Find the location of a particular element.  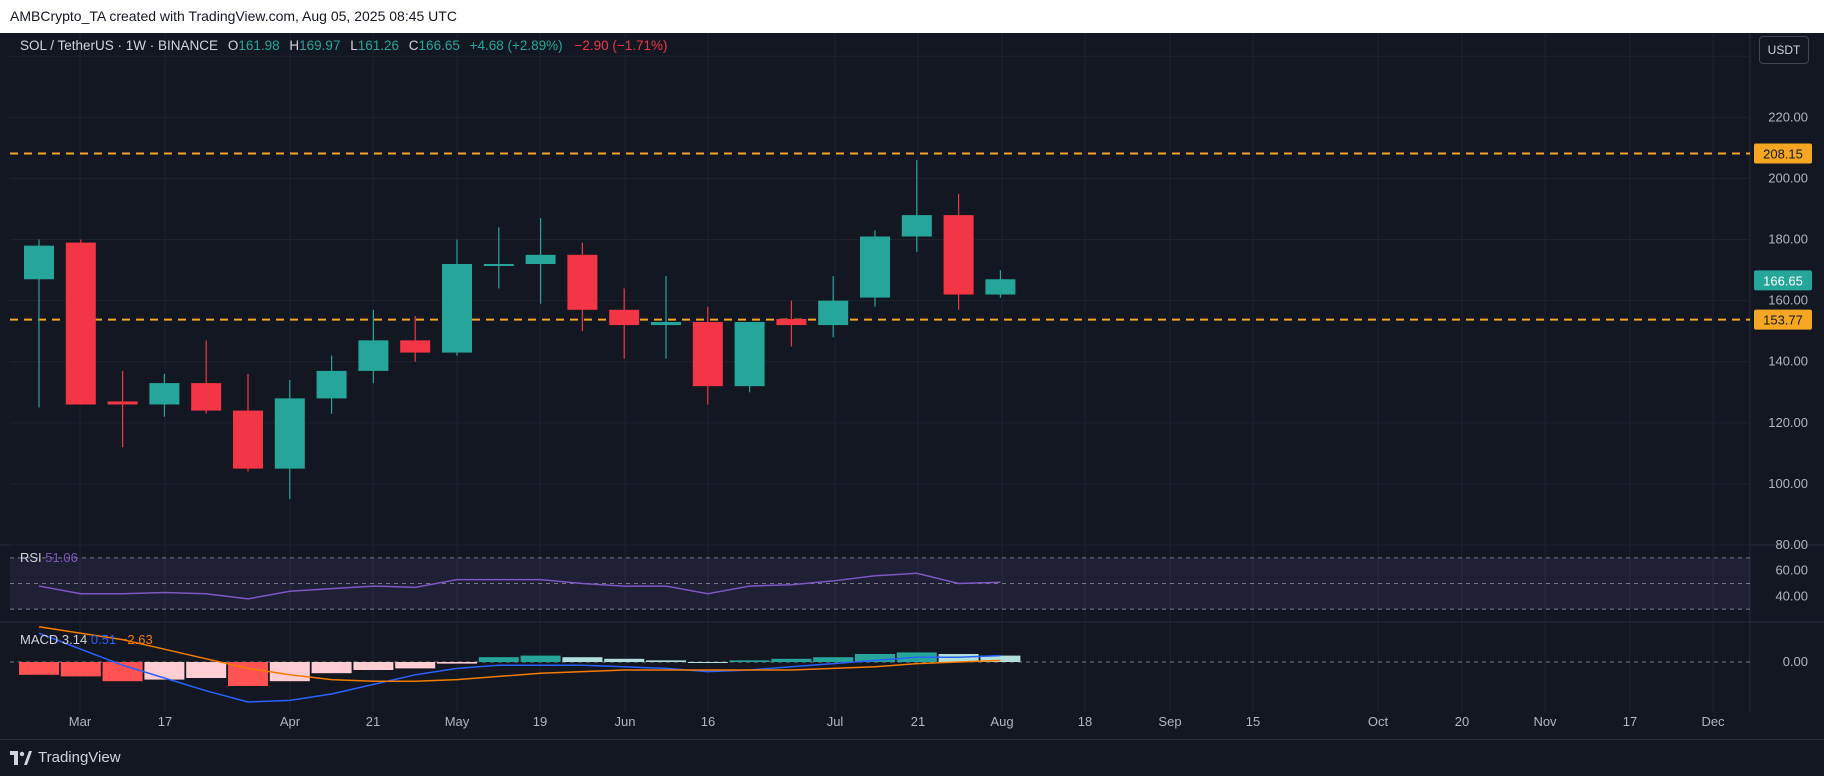

change-value-2: −2.90 (−1.71%) is located at coordinates (621, 45).